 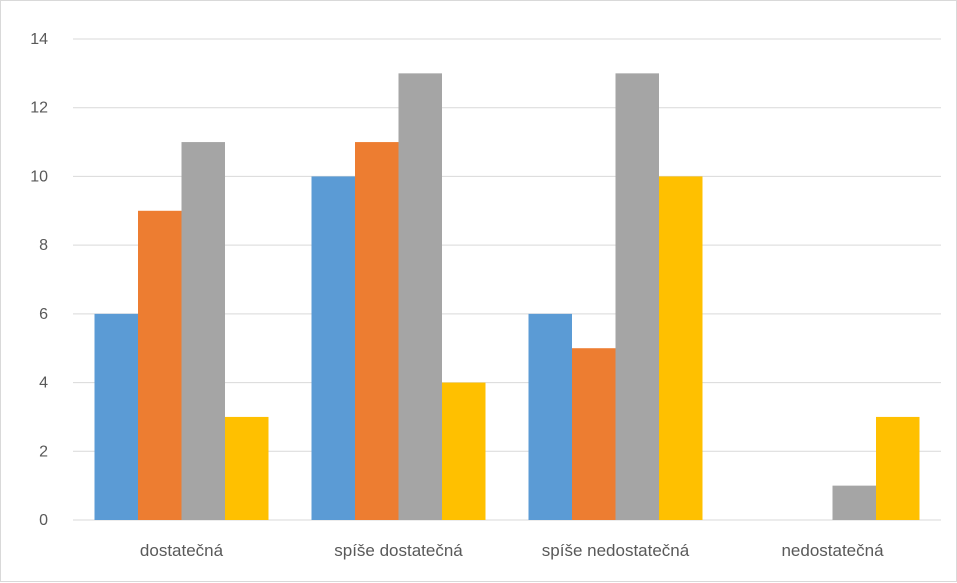 I want to click on x-category-label: spíše nedostatečná, so click(x=616, y=550).